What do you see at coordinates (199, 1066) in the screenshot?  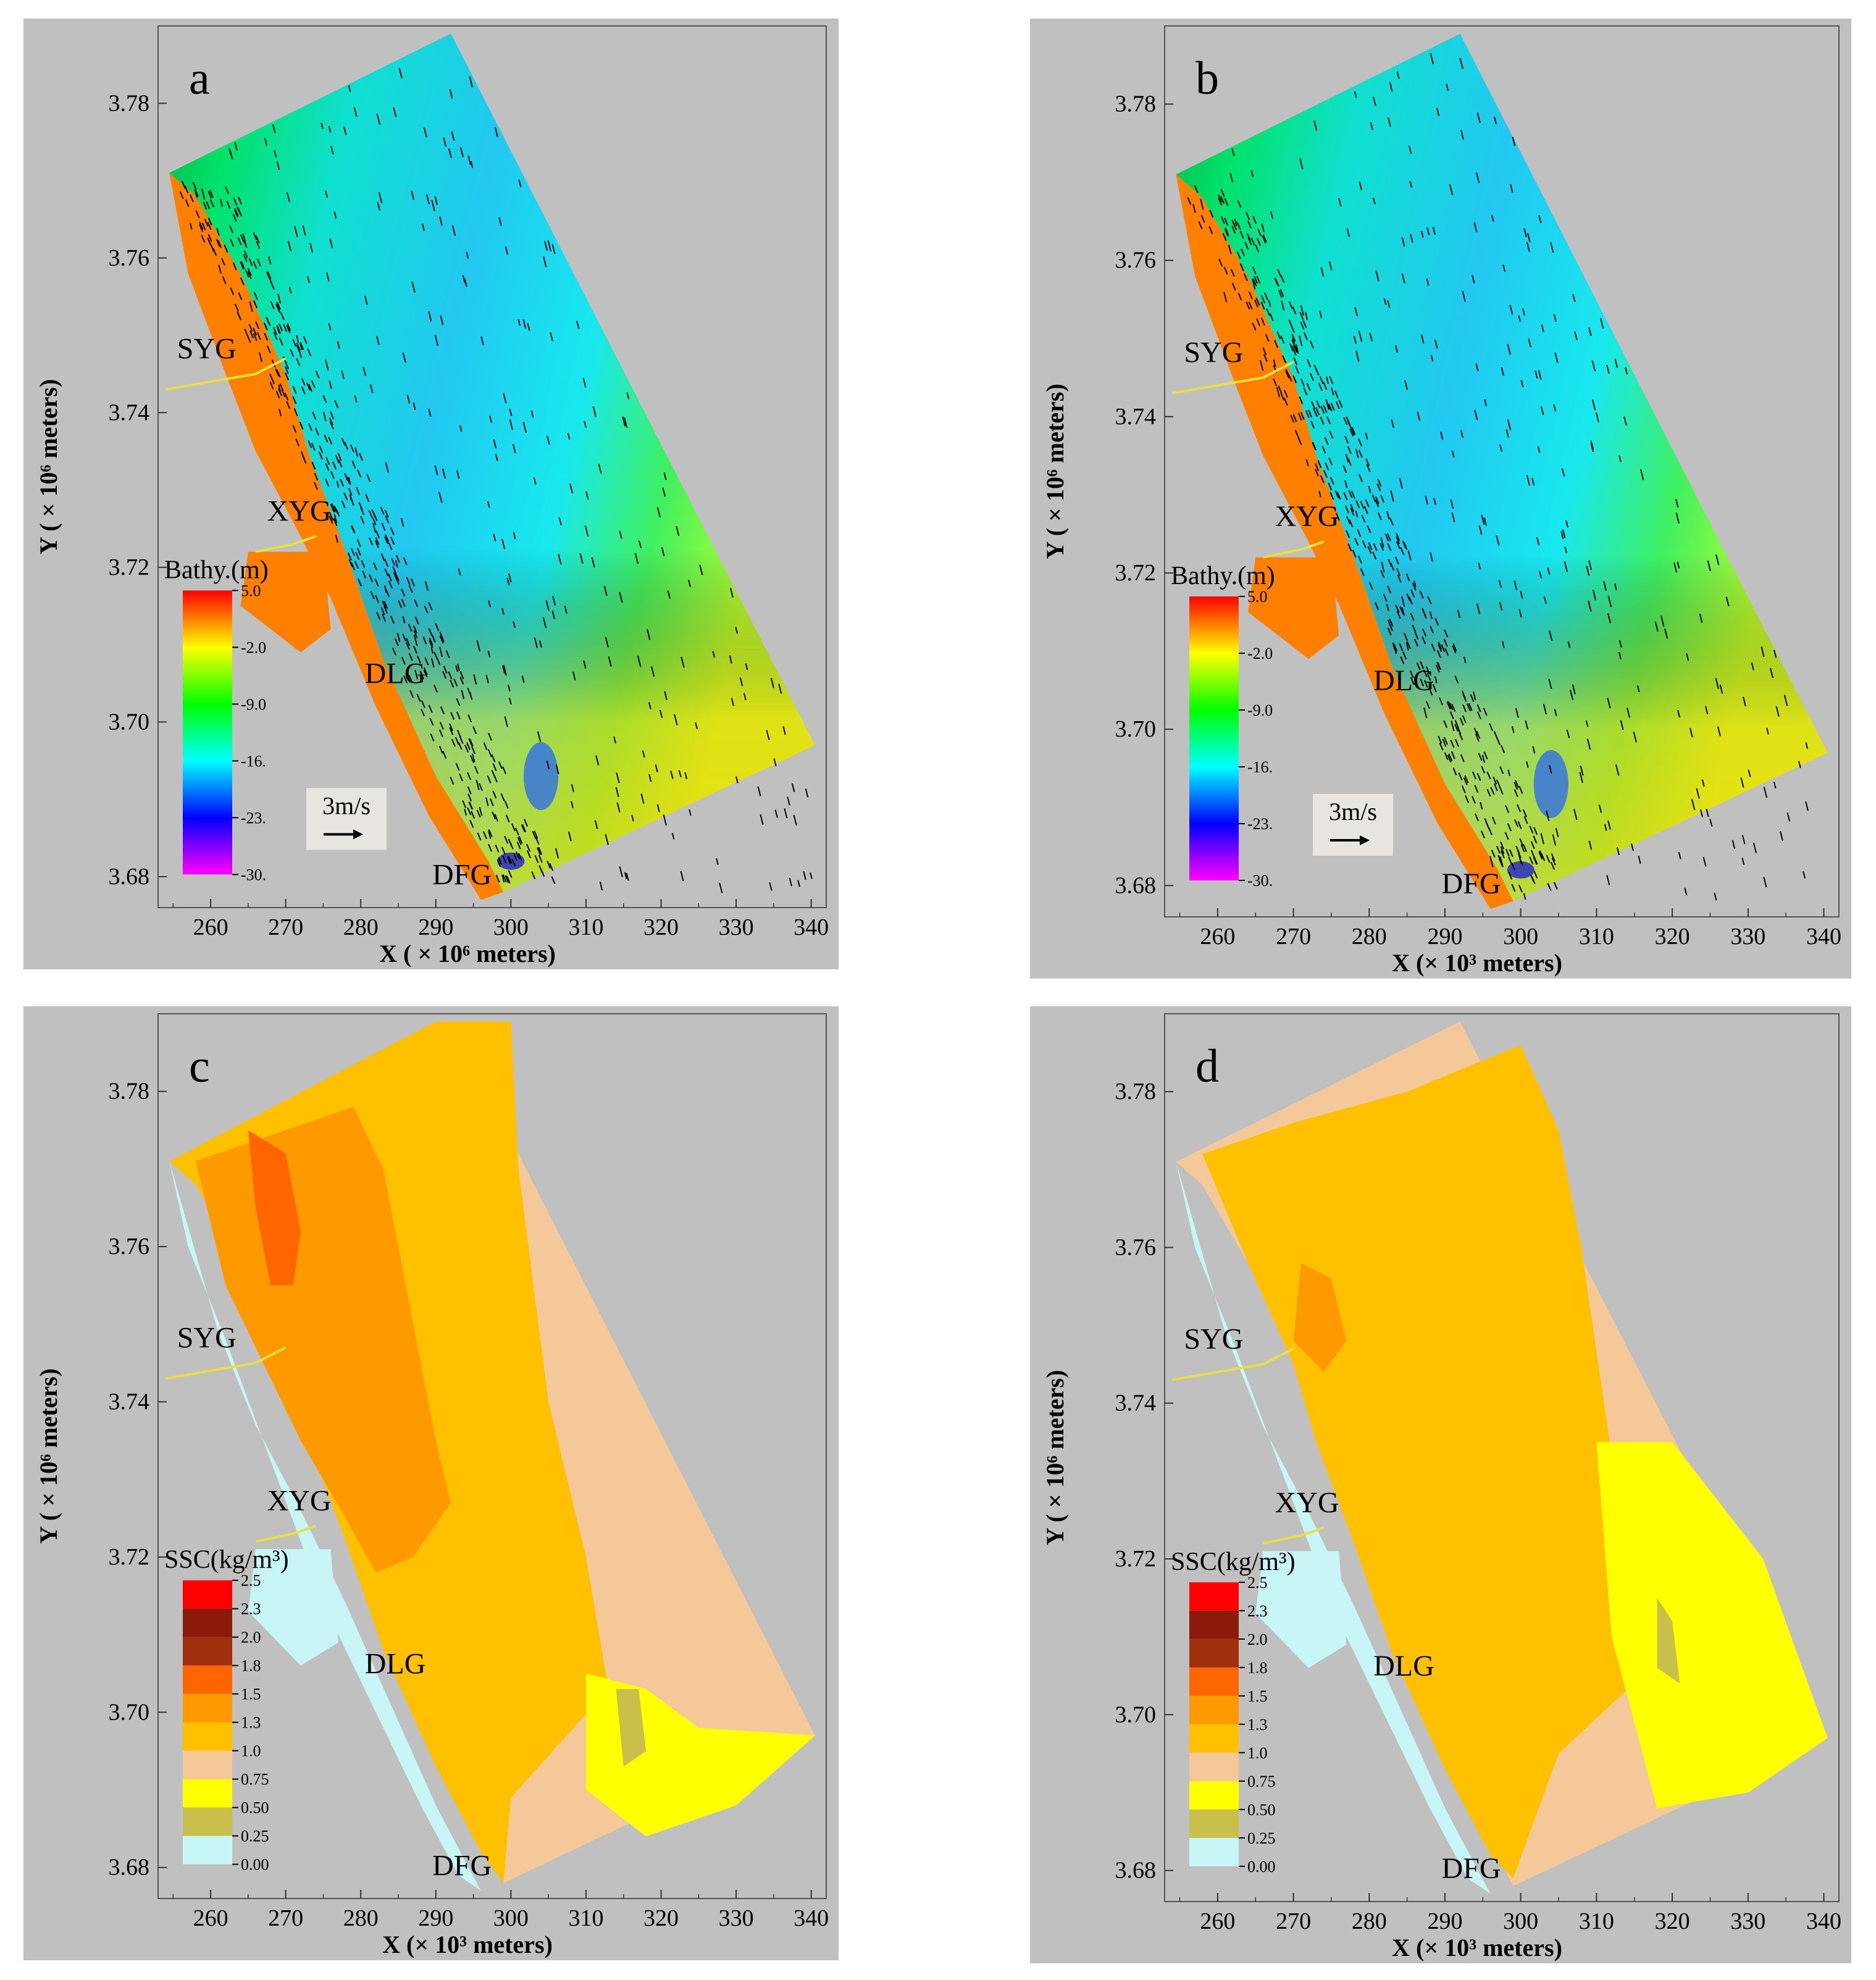 I see `panel-letter: c` at bounding box center [199, 1066].